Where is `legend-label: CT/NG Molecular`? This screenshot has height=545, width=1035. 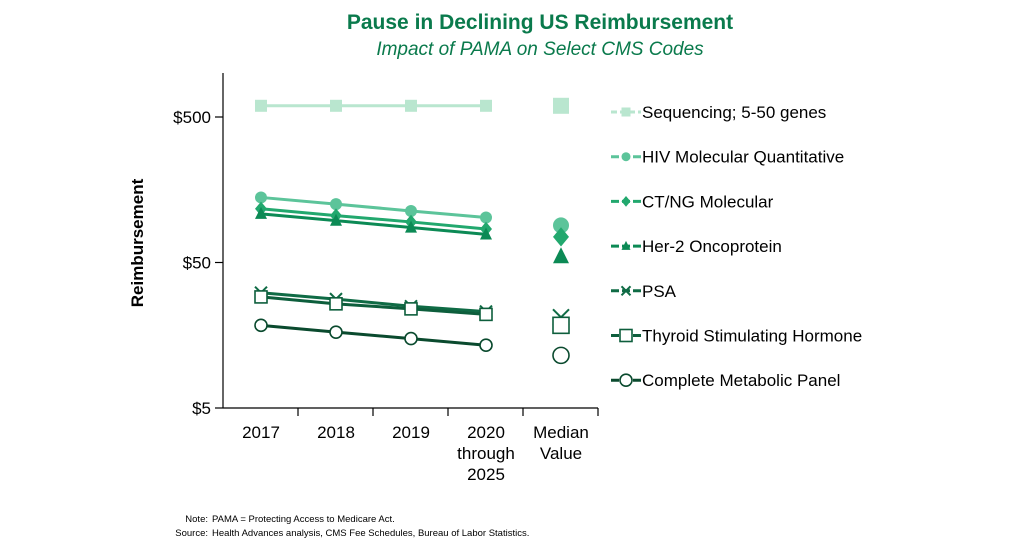 legend-label: CT/NG Molecular is located at coordinates (708, 201).